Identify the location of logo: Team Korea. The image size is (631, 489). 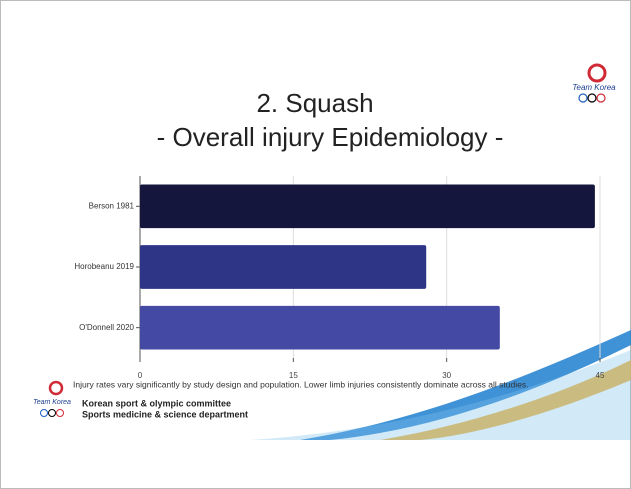
(594, 83).